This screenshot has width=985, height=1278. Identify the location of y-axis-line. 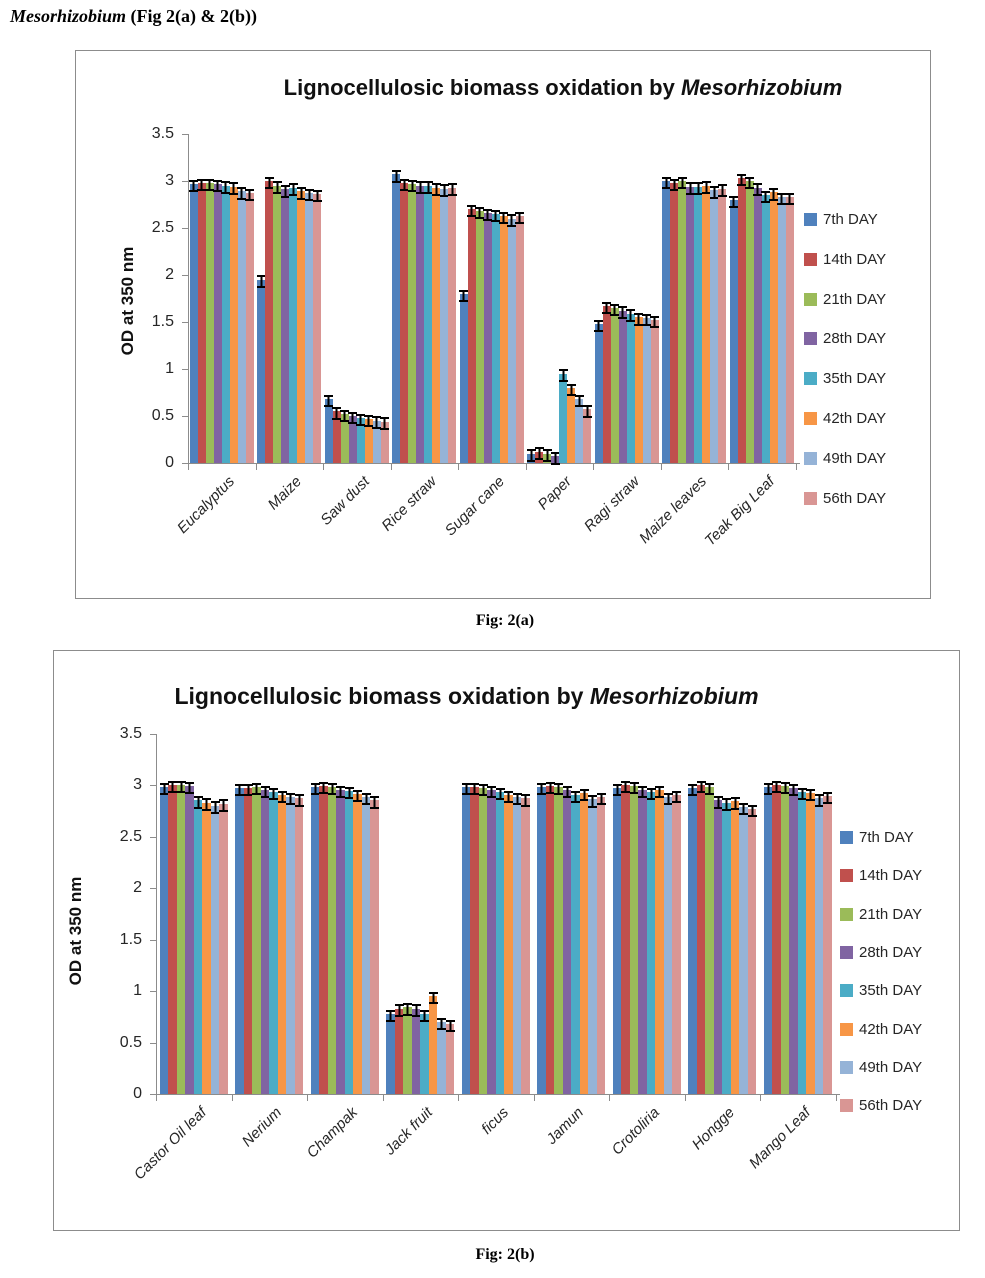
(156, 914).